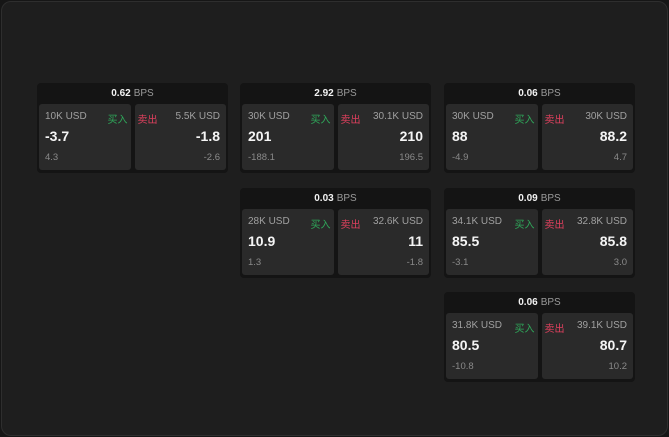 This screenshot has width=669, height=437. Describe the element at coordinates (383, 242) in the screenshot. I see `sell-button: 卖出 32.6K USD 11 -1.8` at that location.